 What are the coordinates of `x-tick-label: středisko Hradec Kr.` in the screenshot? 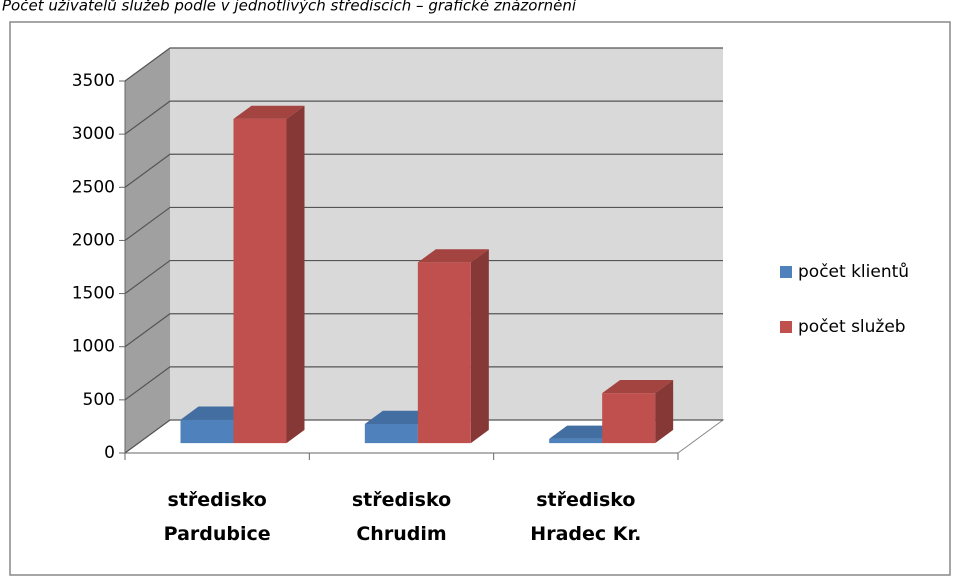 It's located at (585, 517).